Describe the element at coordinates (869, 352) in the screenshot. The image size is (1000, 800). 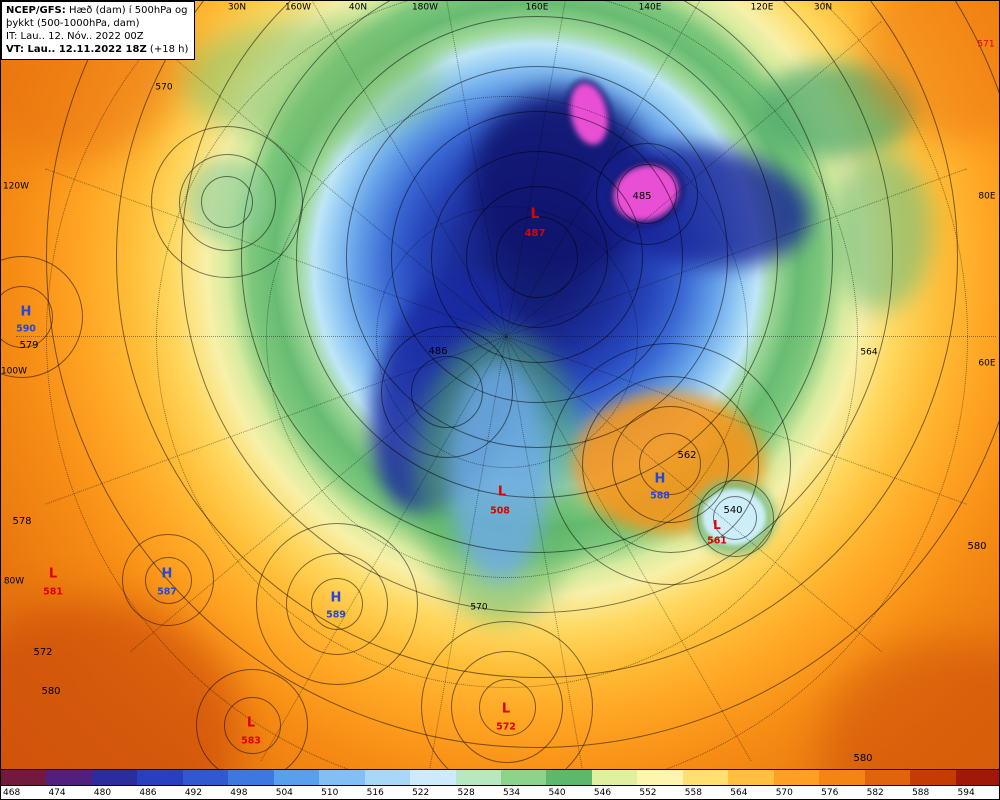
I see `map-label: 564` at that location.